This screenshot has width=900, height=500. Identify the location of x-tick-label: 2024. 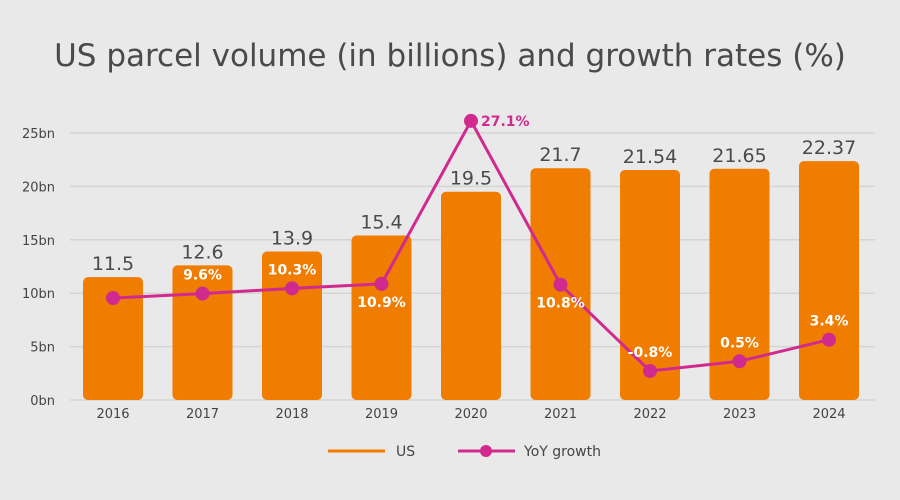
(828, 414).